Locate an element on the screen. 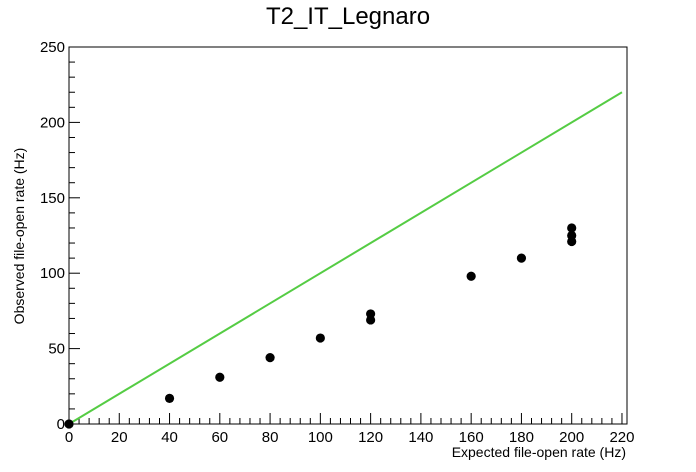 The height and width of the screenshot is (472, 696). x-tick-label: 60 is located at coordinates (219, 437).